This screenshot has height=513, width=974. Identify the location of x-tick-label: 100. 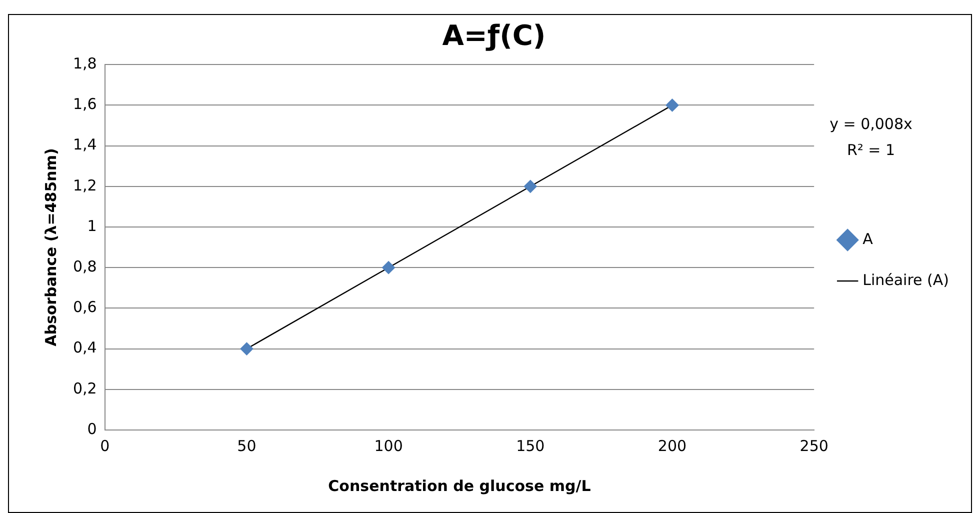
(388, 445).